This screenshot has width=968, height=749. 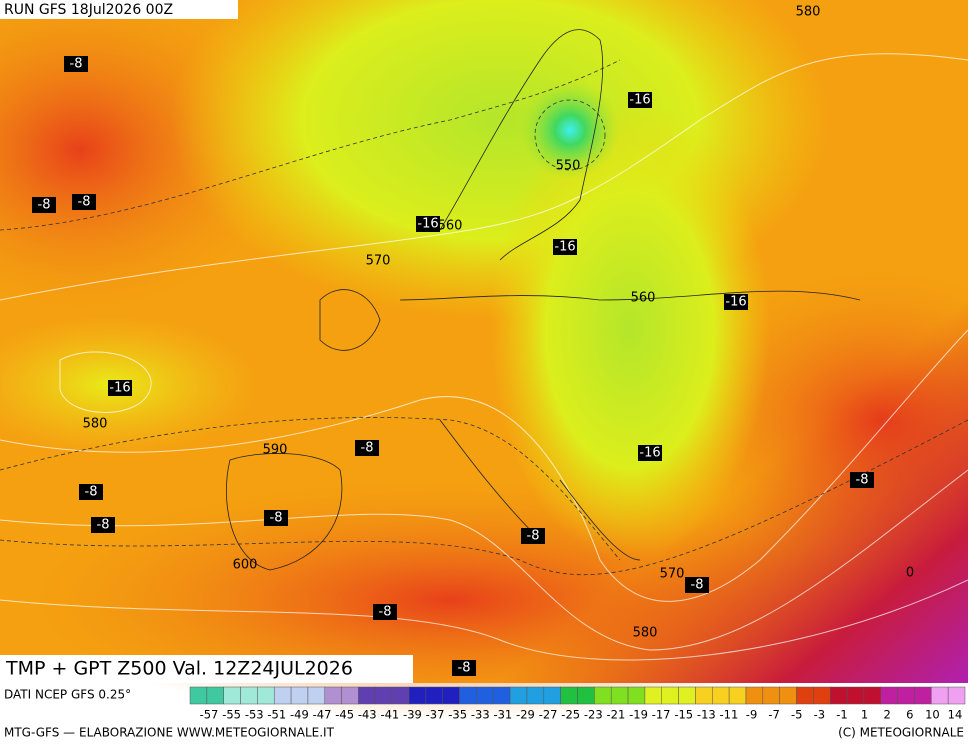 I want to click on scale-label: -25, so click(x=570, y=715).